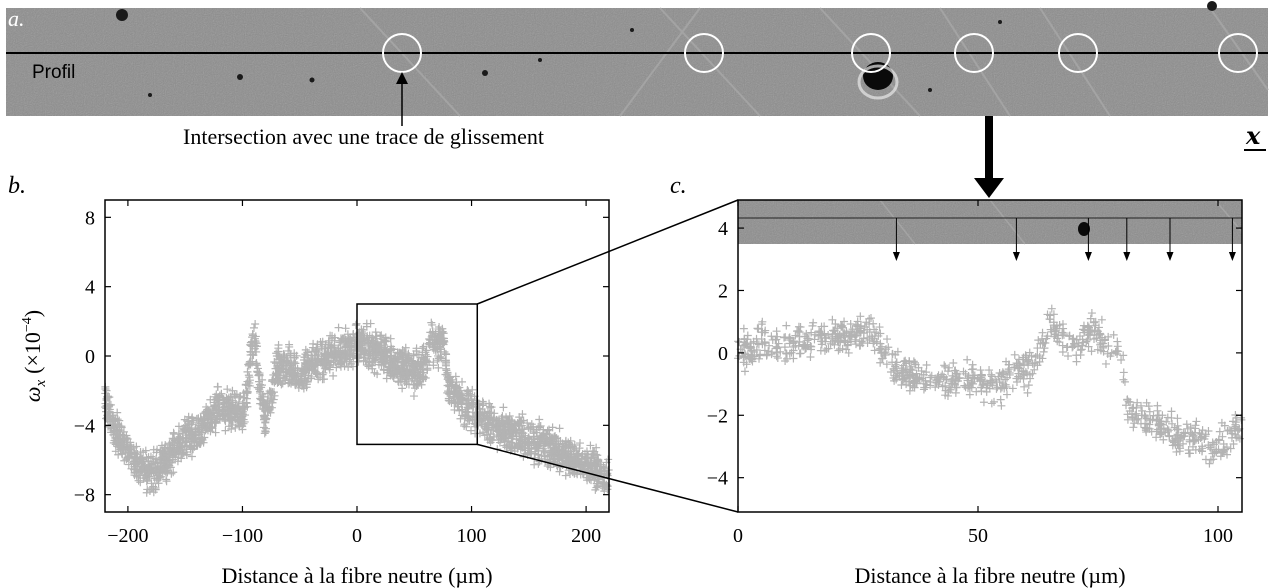 This screenshot has width=1269, height=588. I want to click on slip-trace-arrowhead, so click(1232, 256).